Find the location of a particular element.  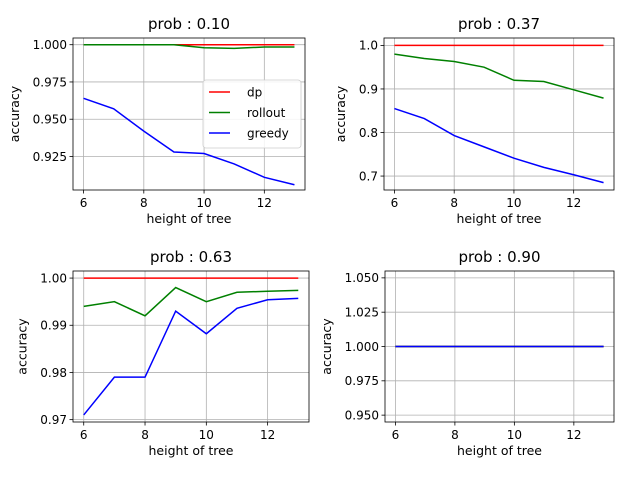

legend-label-greedy: greedy is located at coordinates (268, 133).